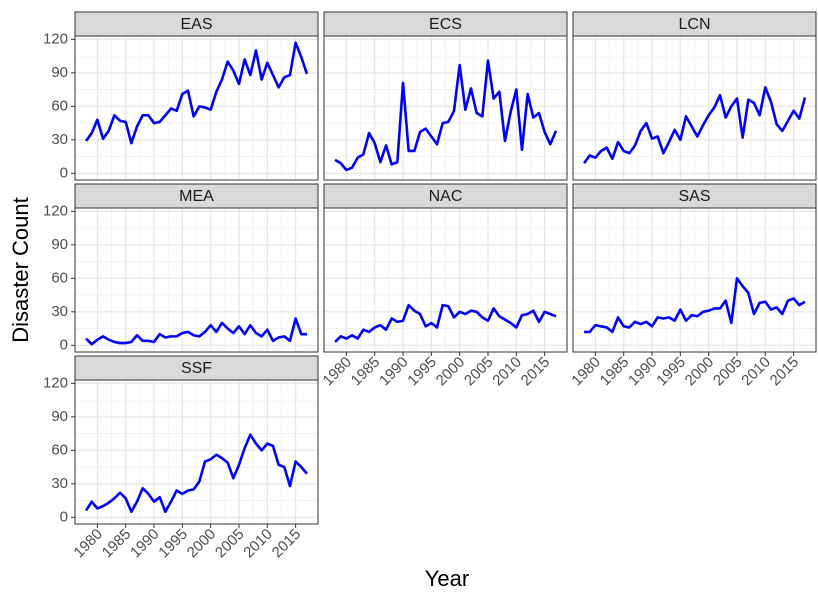 The height and width of the screenshot is (595, 818). I want to click on strip-label: SSF, so click(196, 368).